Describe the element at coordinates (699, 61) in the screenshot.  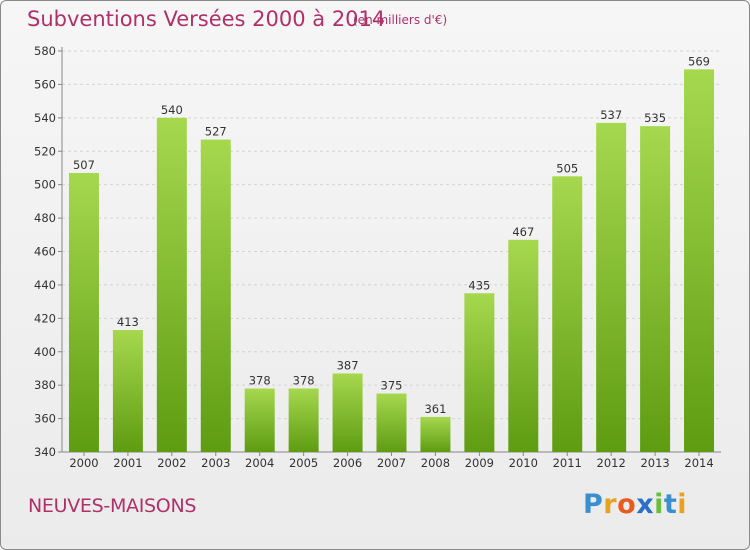
I see `bar-value-label: 569` at that location.